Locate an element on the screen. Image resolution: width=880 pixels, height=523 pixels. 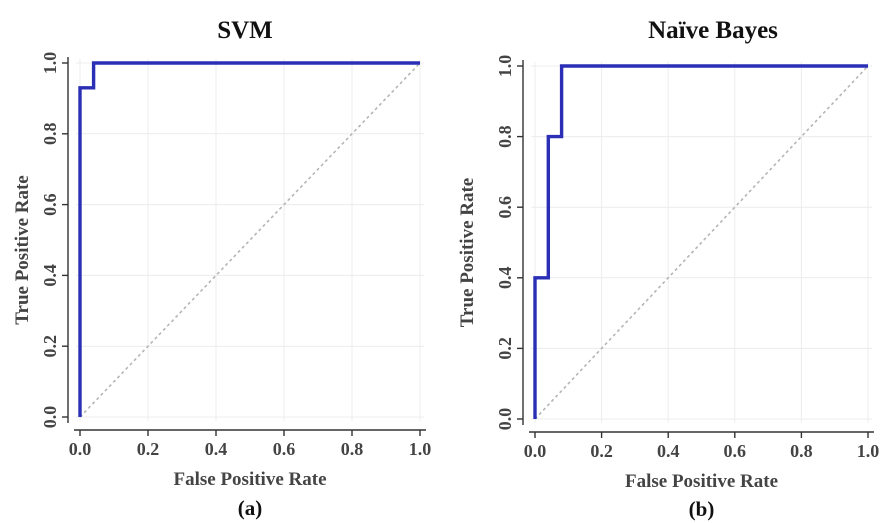
chart-title: Naïve Bayes is located at coordinates (713, 30).